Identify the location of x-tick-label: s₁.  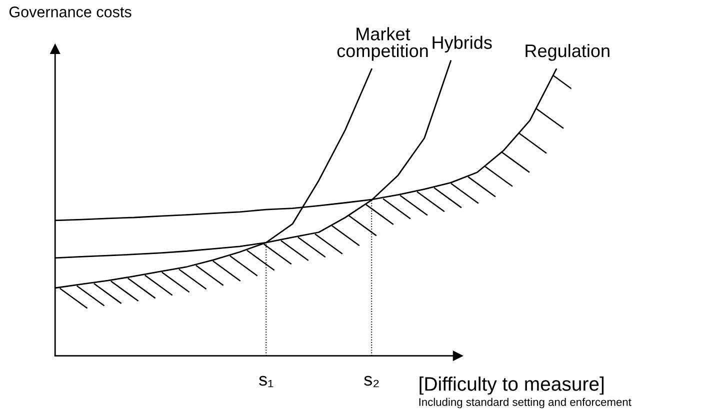
(266, 382).